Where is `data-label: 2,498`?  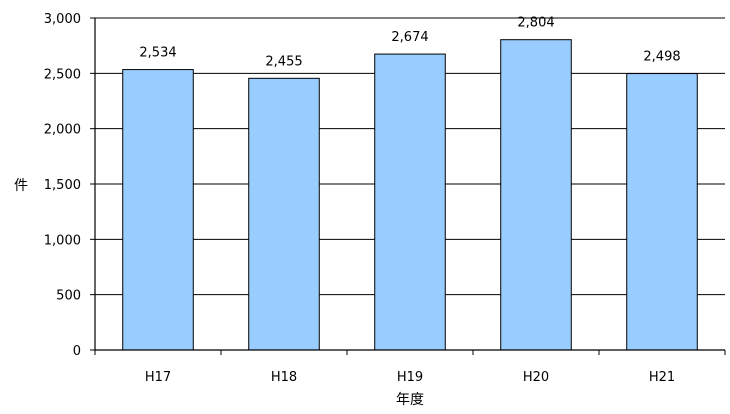
data-label: 2,498 is located at coordinates (661, 57).